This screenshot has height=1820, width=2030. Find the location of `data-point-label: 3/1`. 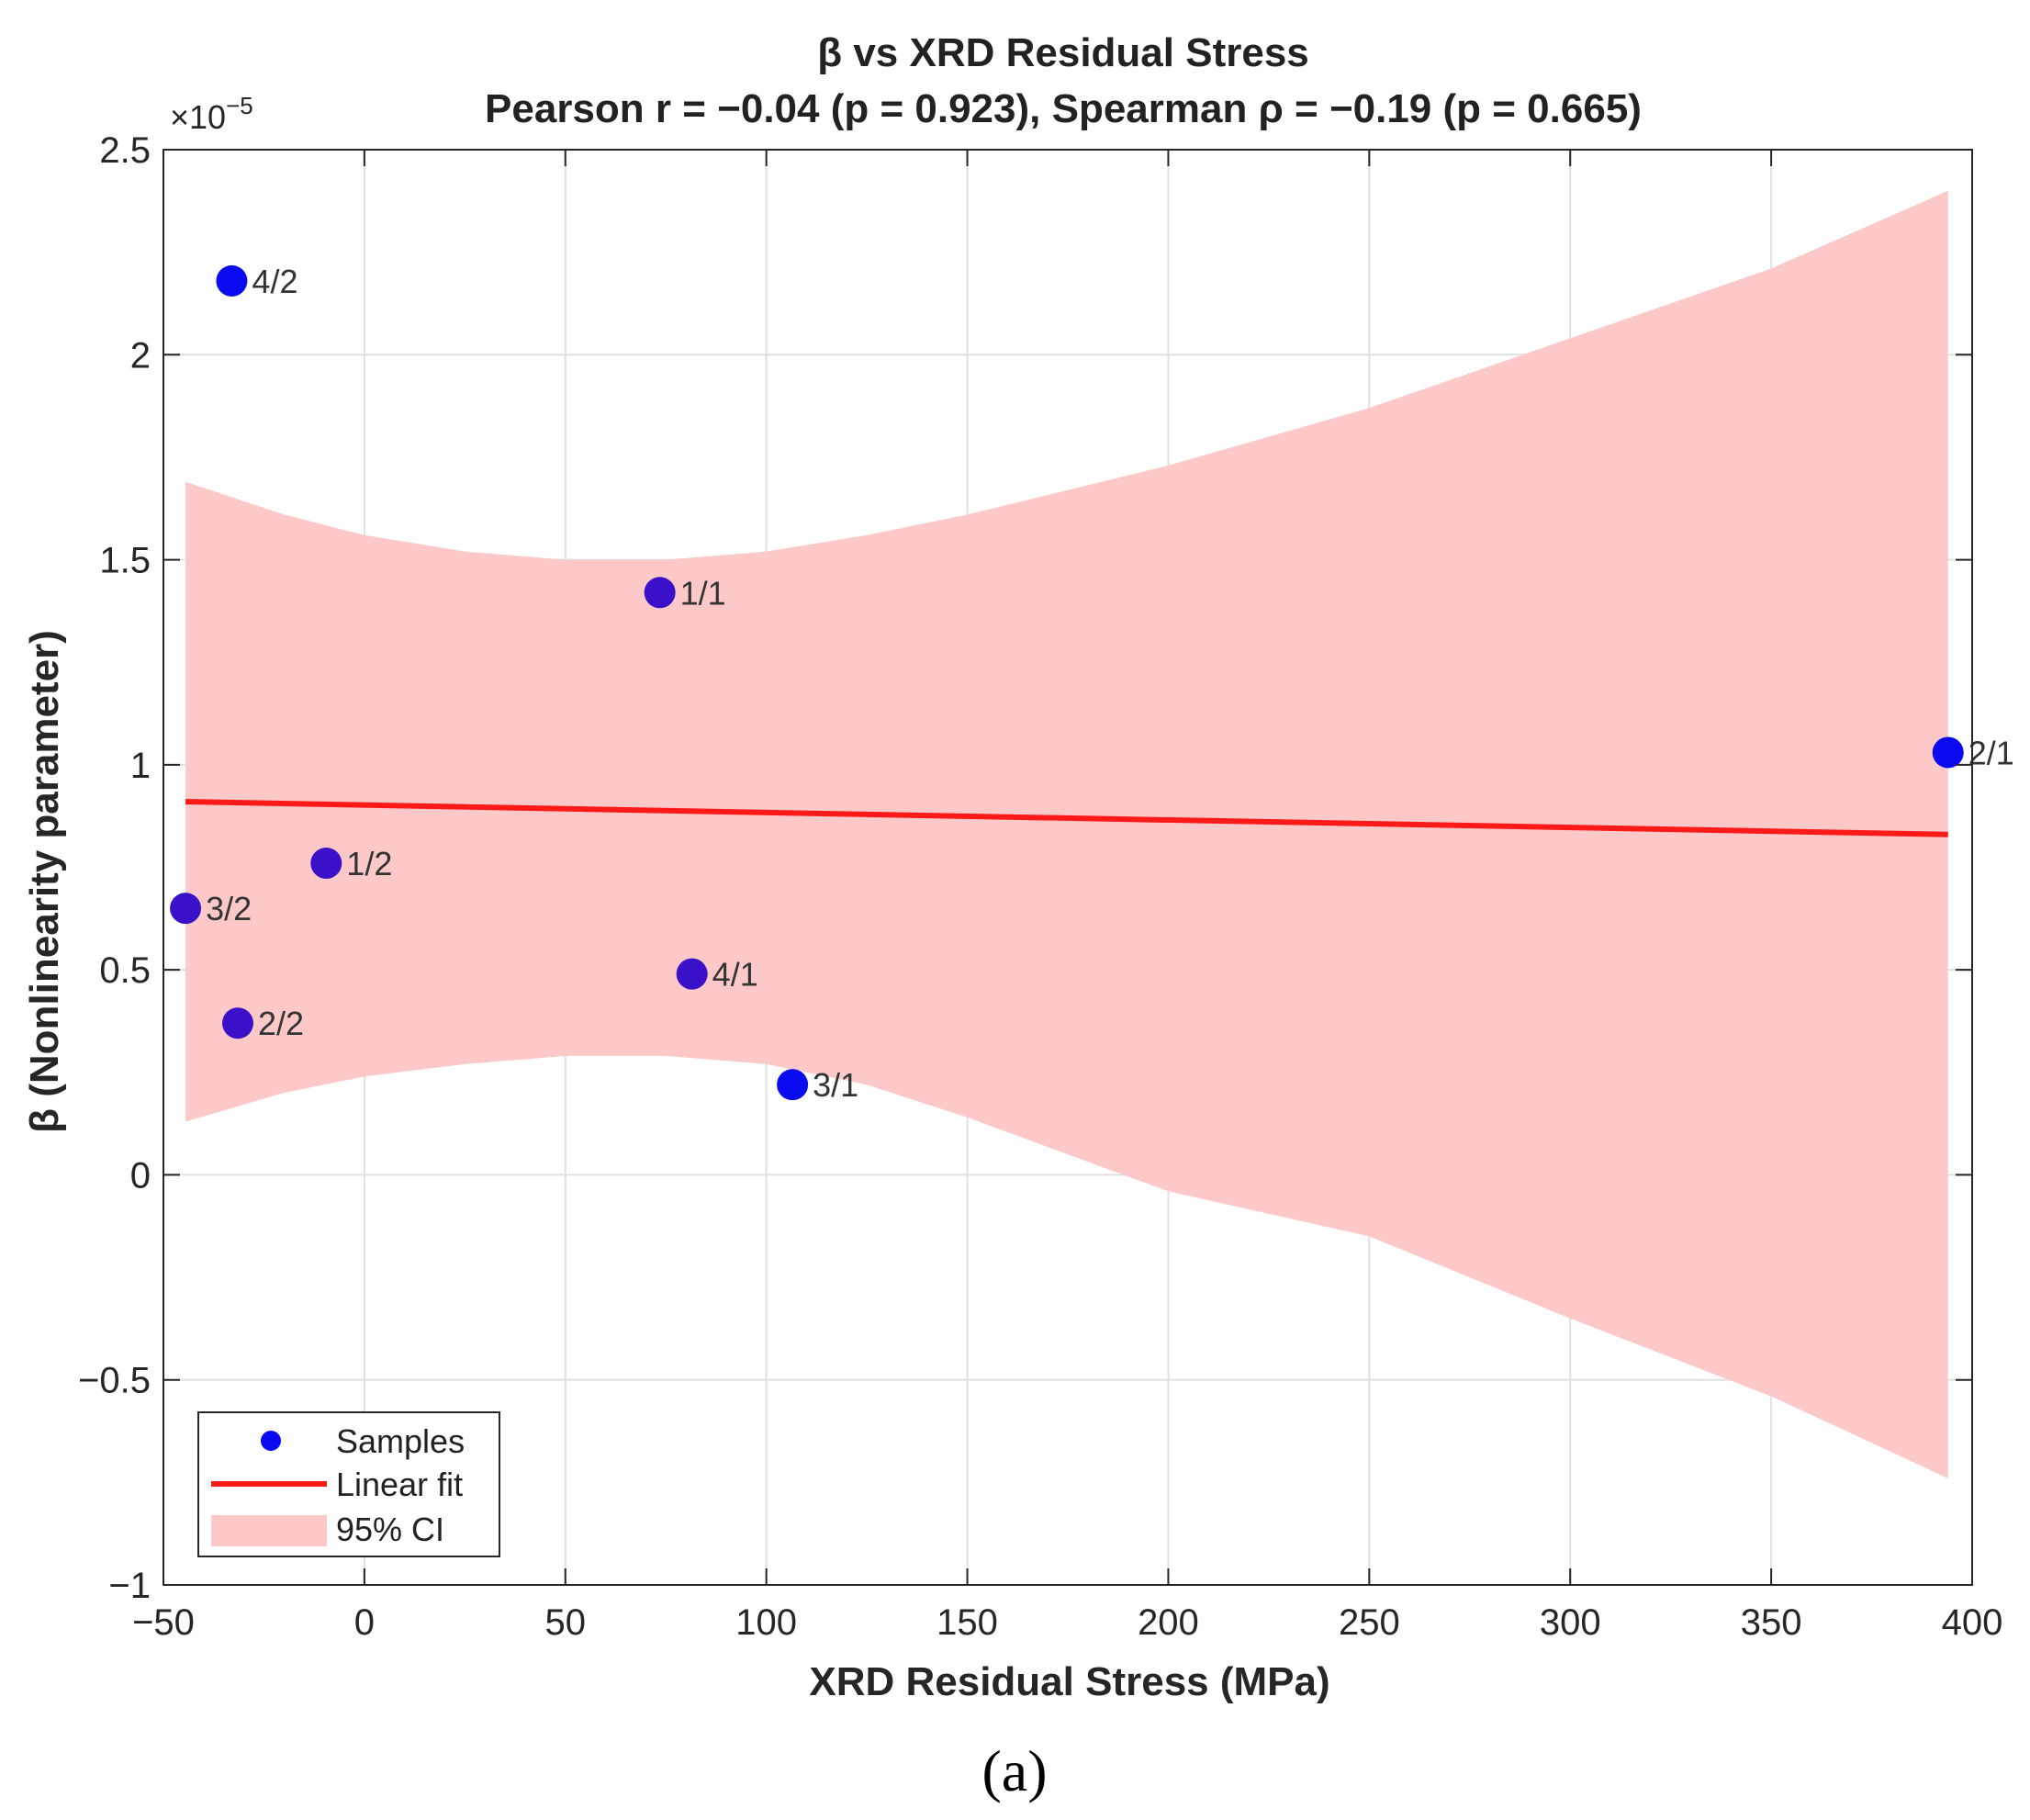

data-point-label: 3/1 is located at coordinates (836, 1085).